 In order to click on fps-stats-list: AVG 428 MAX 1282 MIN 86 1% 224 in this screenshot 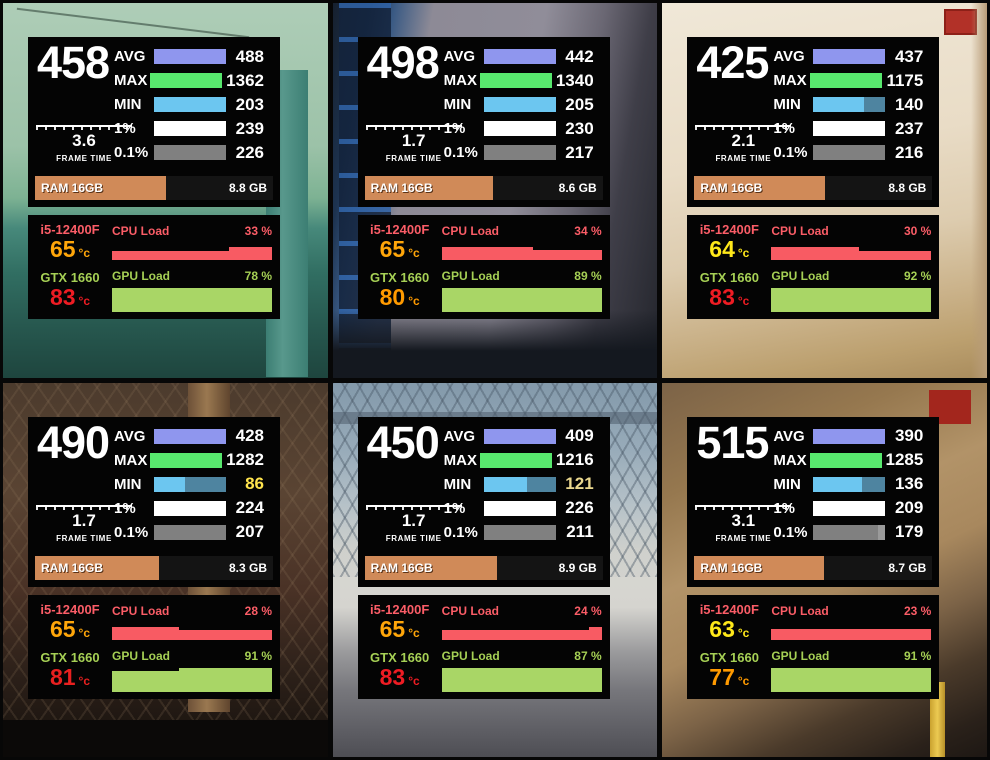, I will do `click(189, 487)`.